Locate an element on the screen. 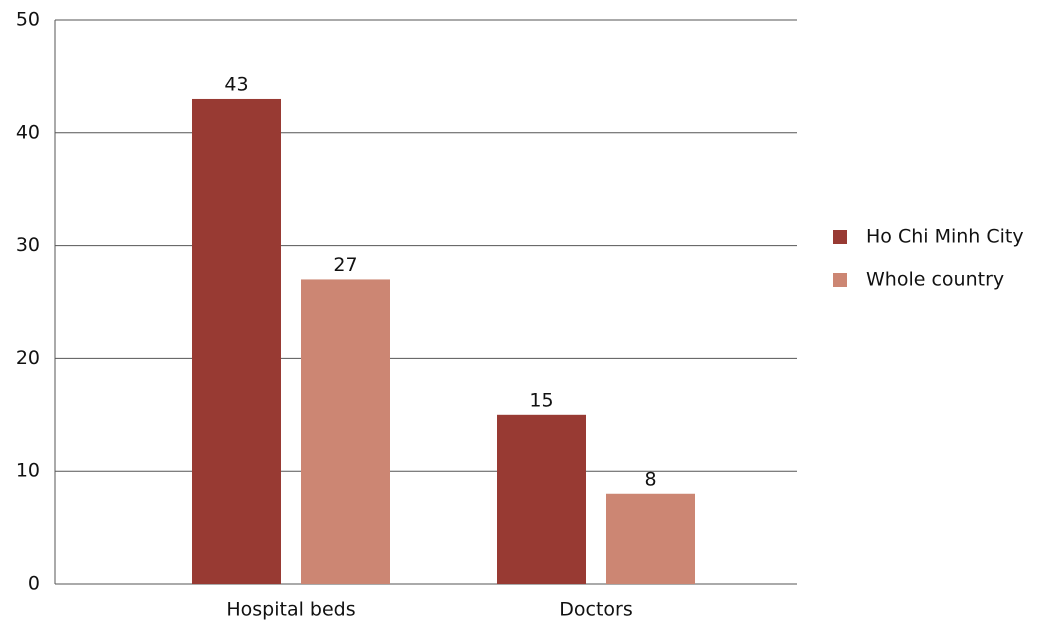 This screenshot has width=1051, height=621. y-tick-label: 50 is located at coordinates (28, 20).